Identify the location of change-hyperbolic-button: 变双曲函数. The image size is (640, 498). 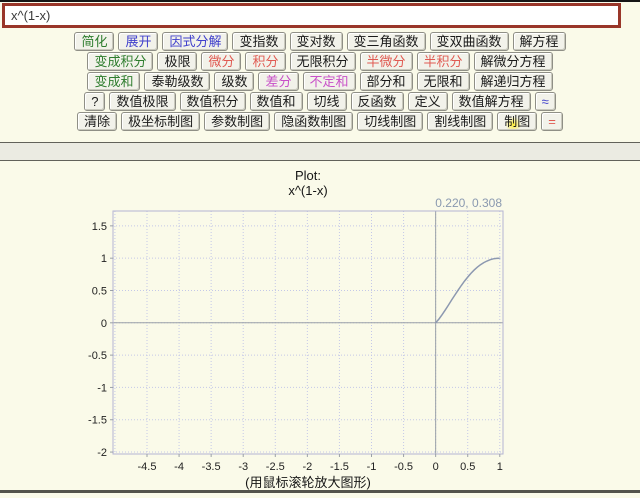
(469, 42).